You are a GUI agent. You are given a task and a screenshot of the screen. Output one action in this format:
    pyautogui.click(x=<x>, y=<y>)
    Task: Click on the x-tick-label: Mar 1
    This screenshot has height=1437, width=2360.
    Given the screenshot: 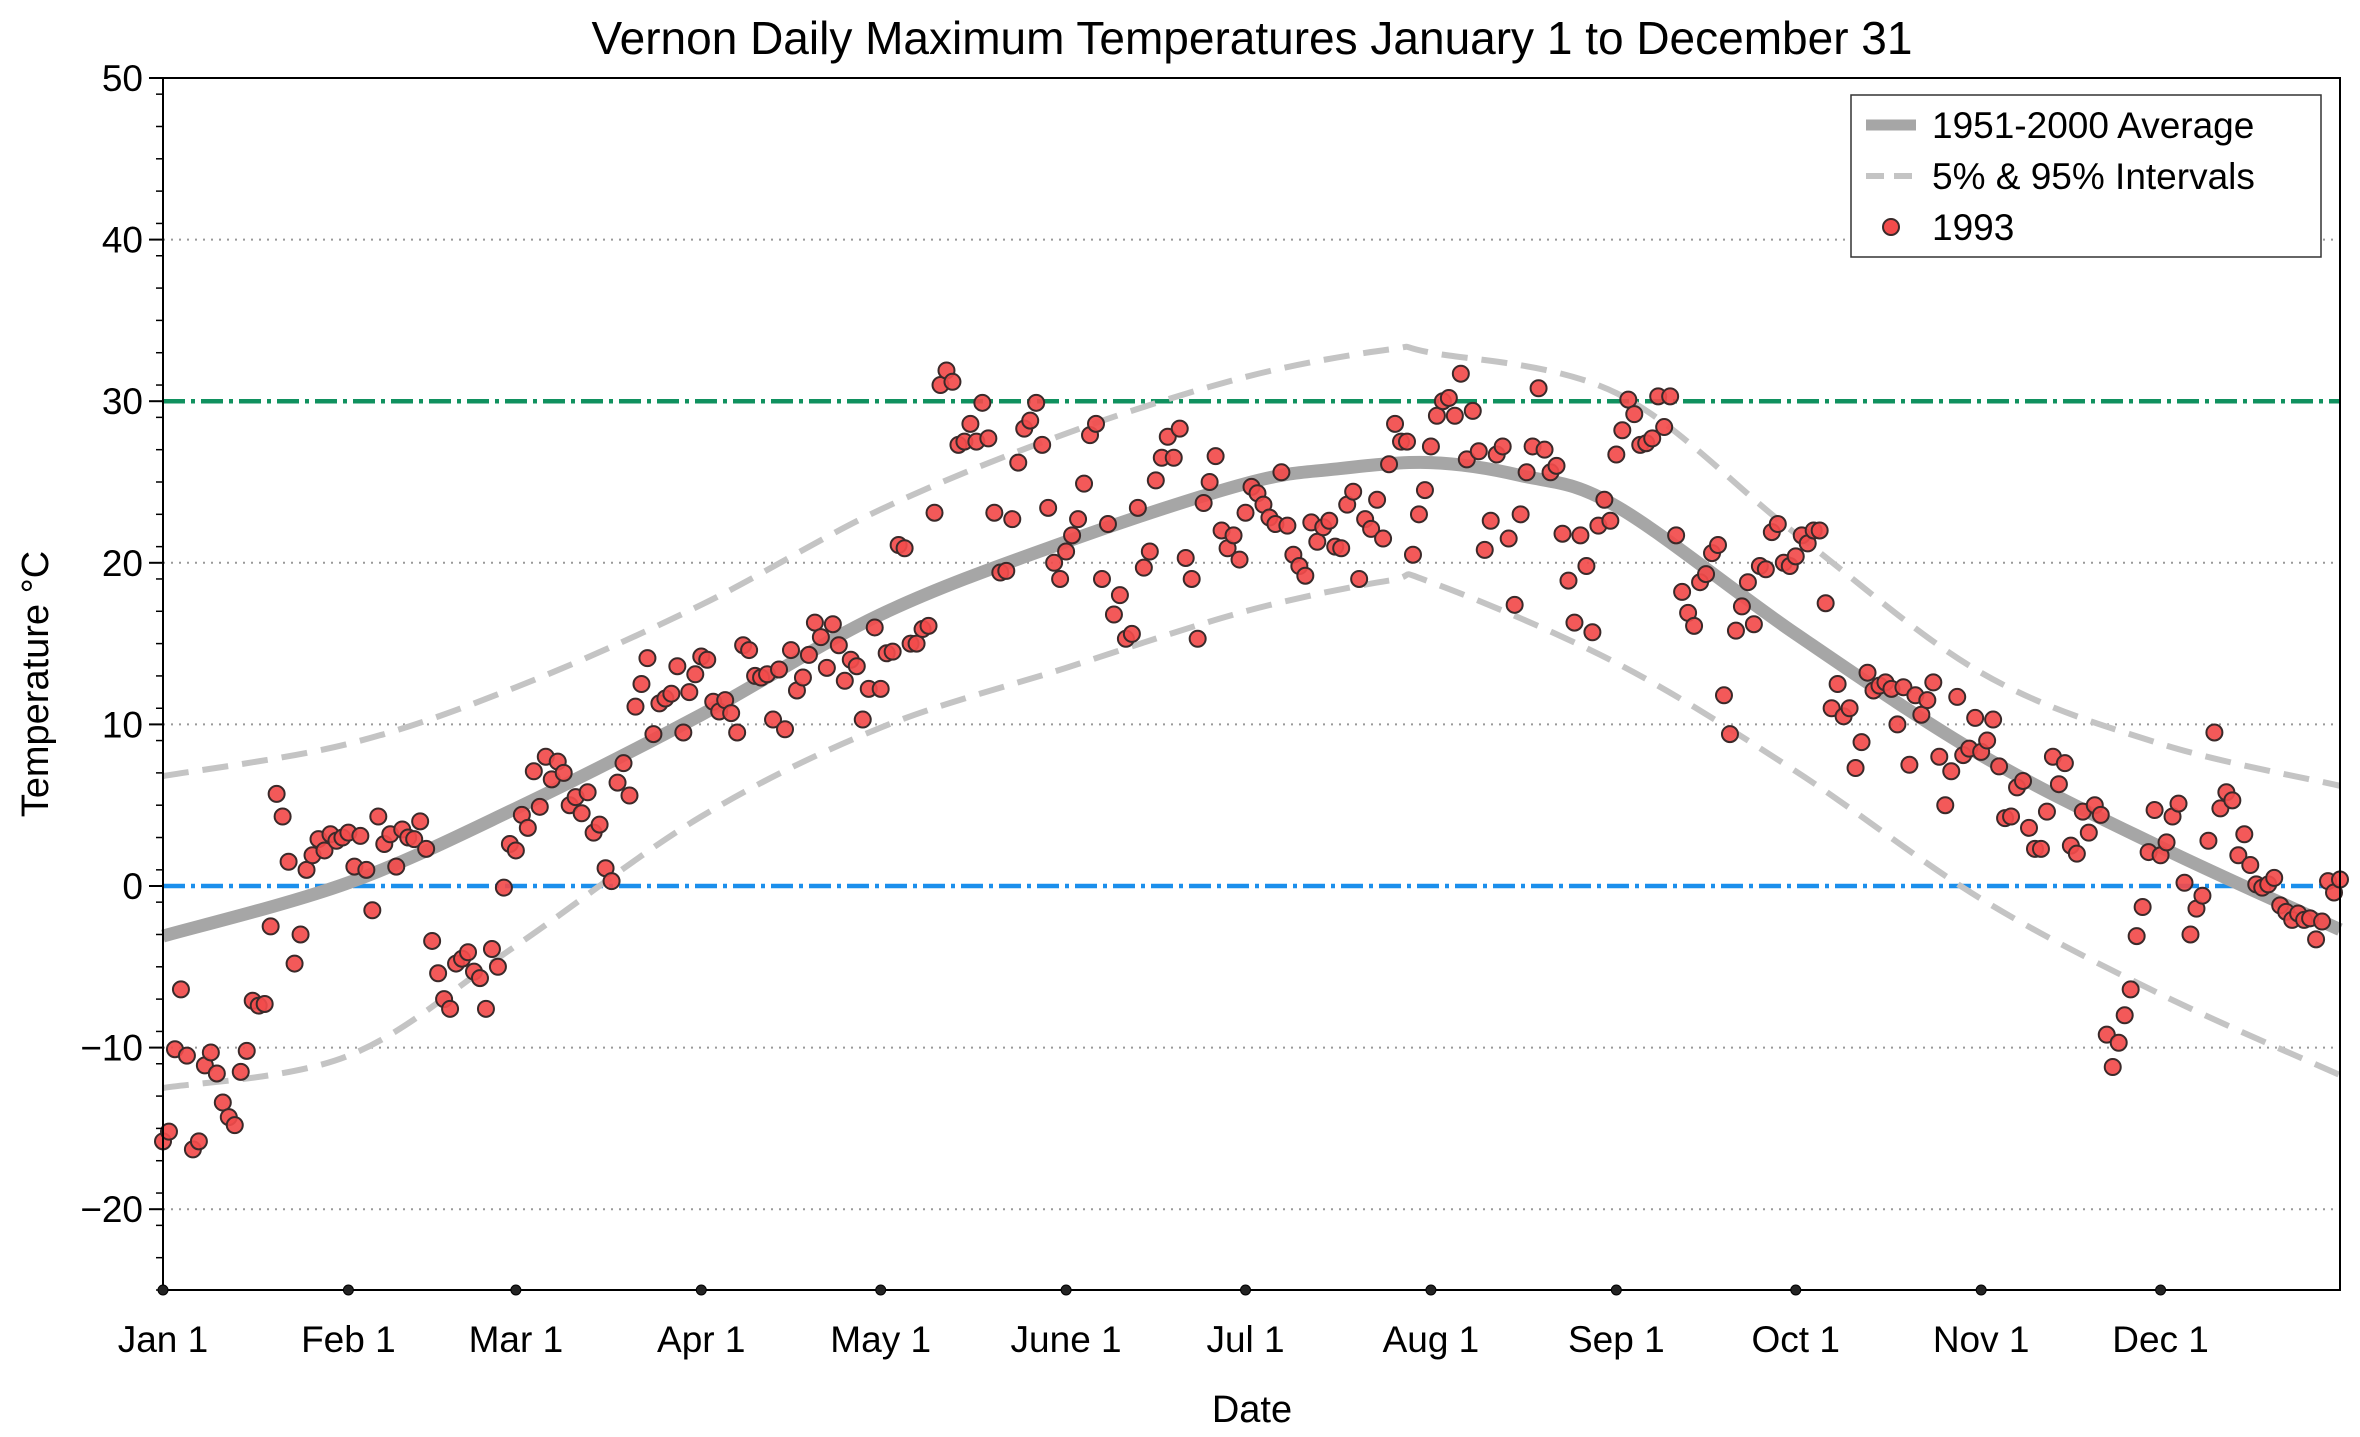 What is the action you would take?
    pyautogui.click(x=516, y=1339)
    